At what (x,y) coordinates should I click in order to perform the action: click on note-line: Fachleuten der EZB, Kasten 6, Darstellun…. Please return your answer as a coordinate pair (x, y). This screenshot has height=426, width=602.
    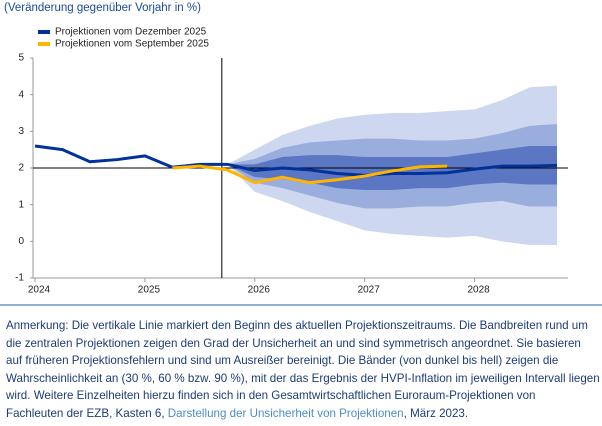
    Looking at the image, I should click on (304, 414).